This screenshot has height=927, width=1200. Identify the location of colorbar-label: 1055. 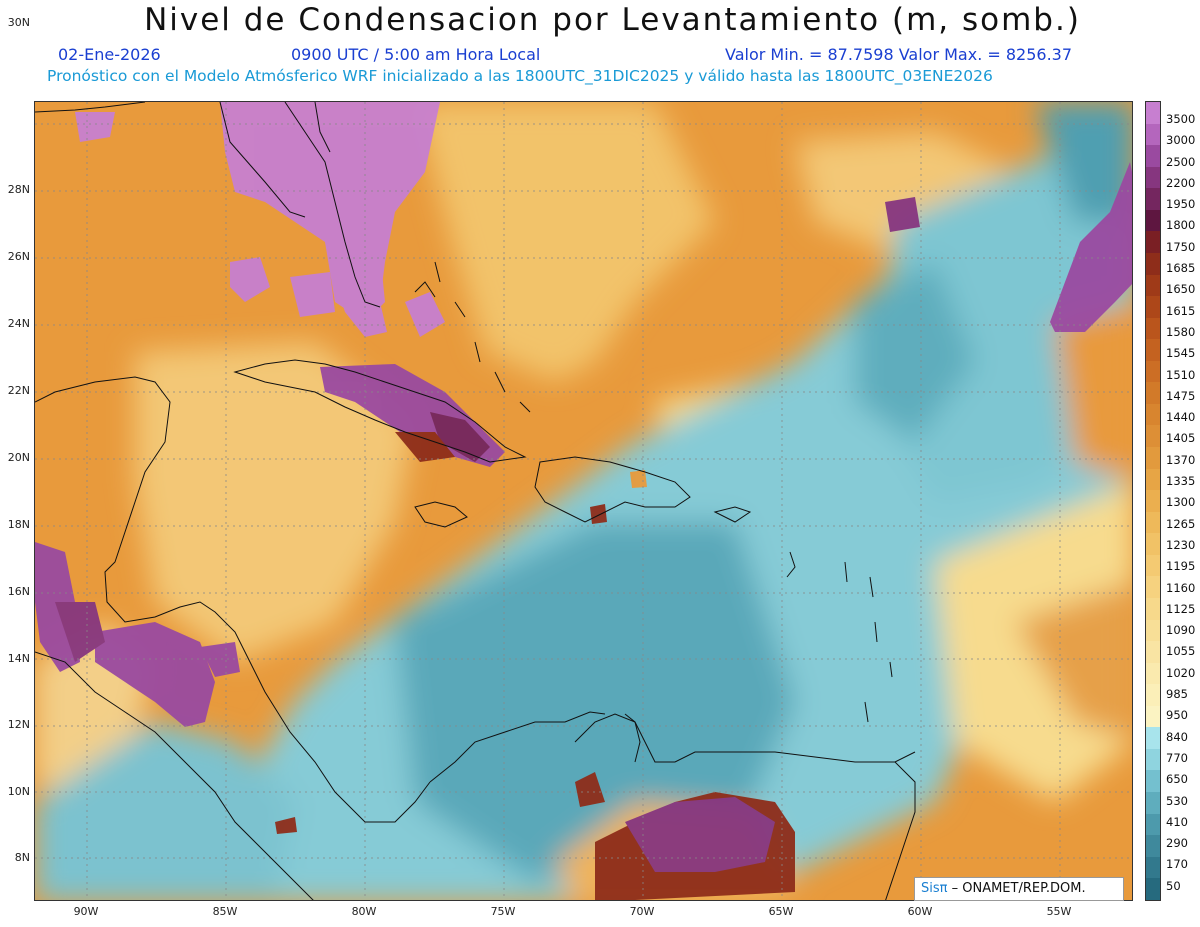
(1181, 651).